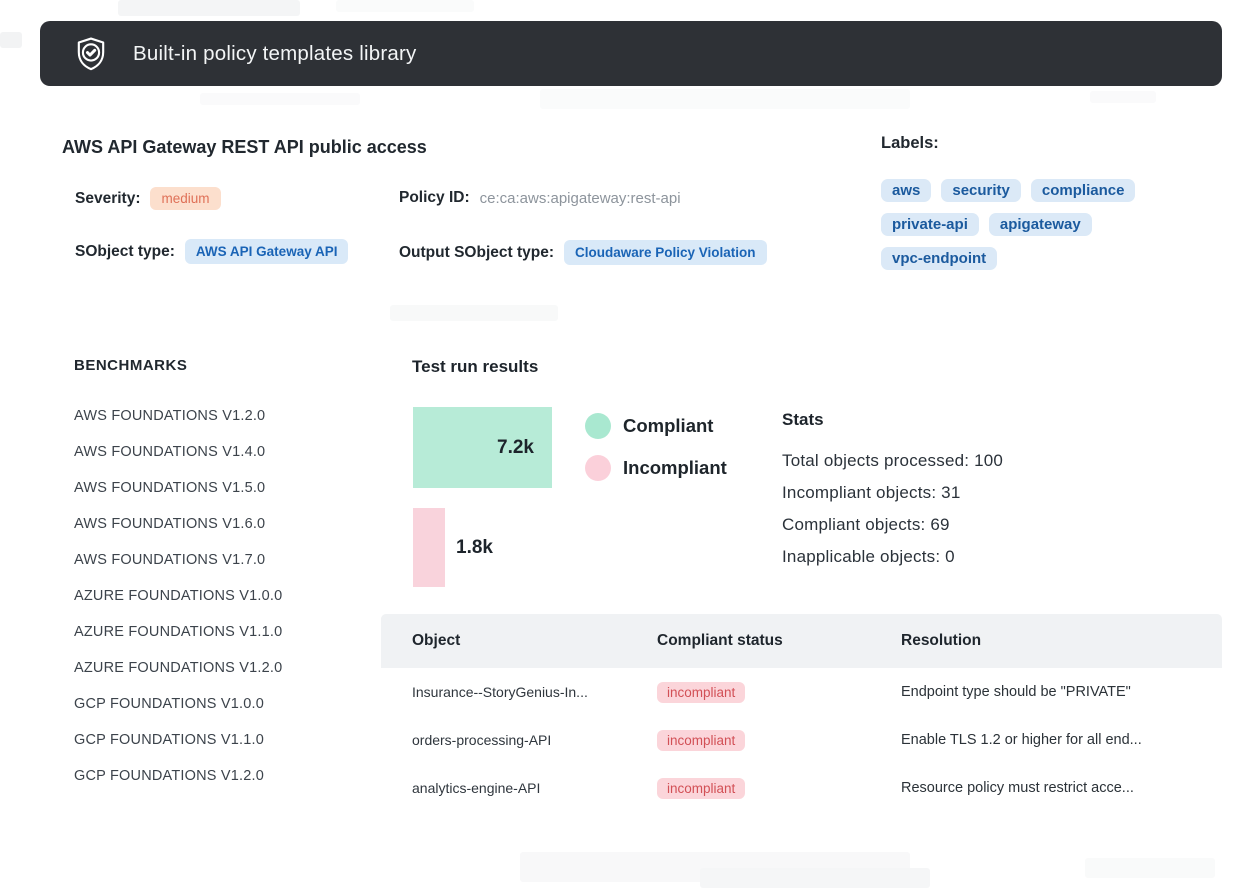  I want to click on benchmark-item: AWS FOUNDATIONS V1.4.0, so click(170, 452).